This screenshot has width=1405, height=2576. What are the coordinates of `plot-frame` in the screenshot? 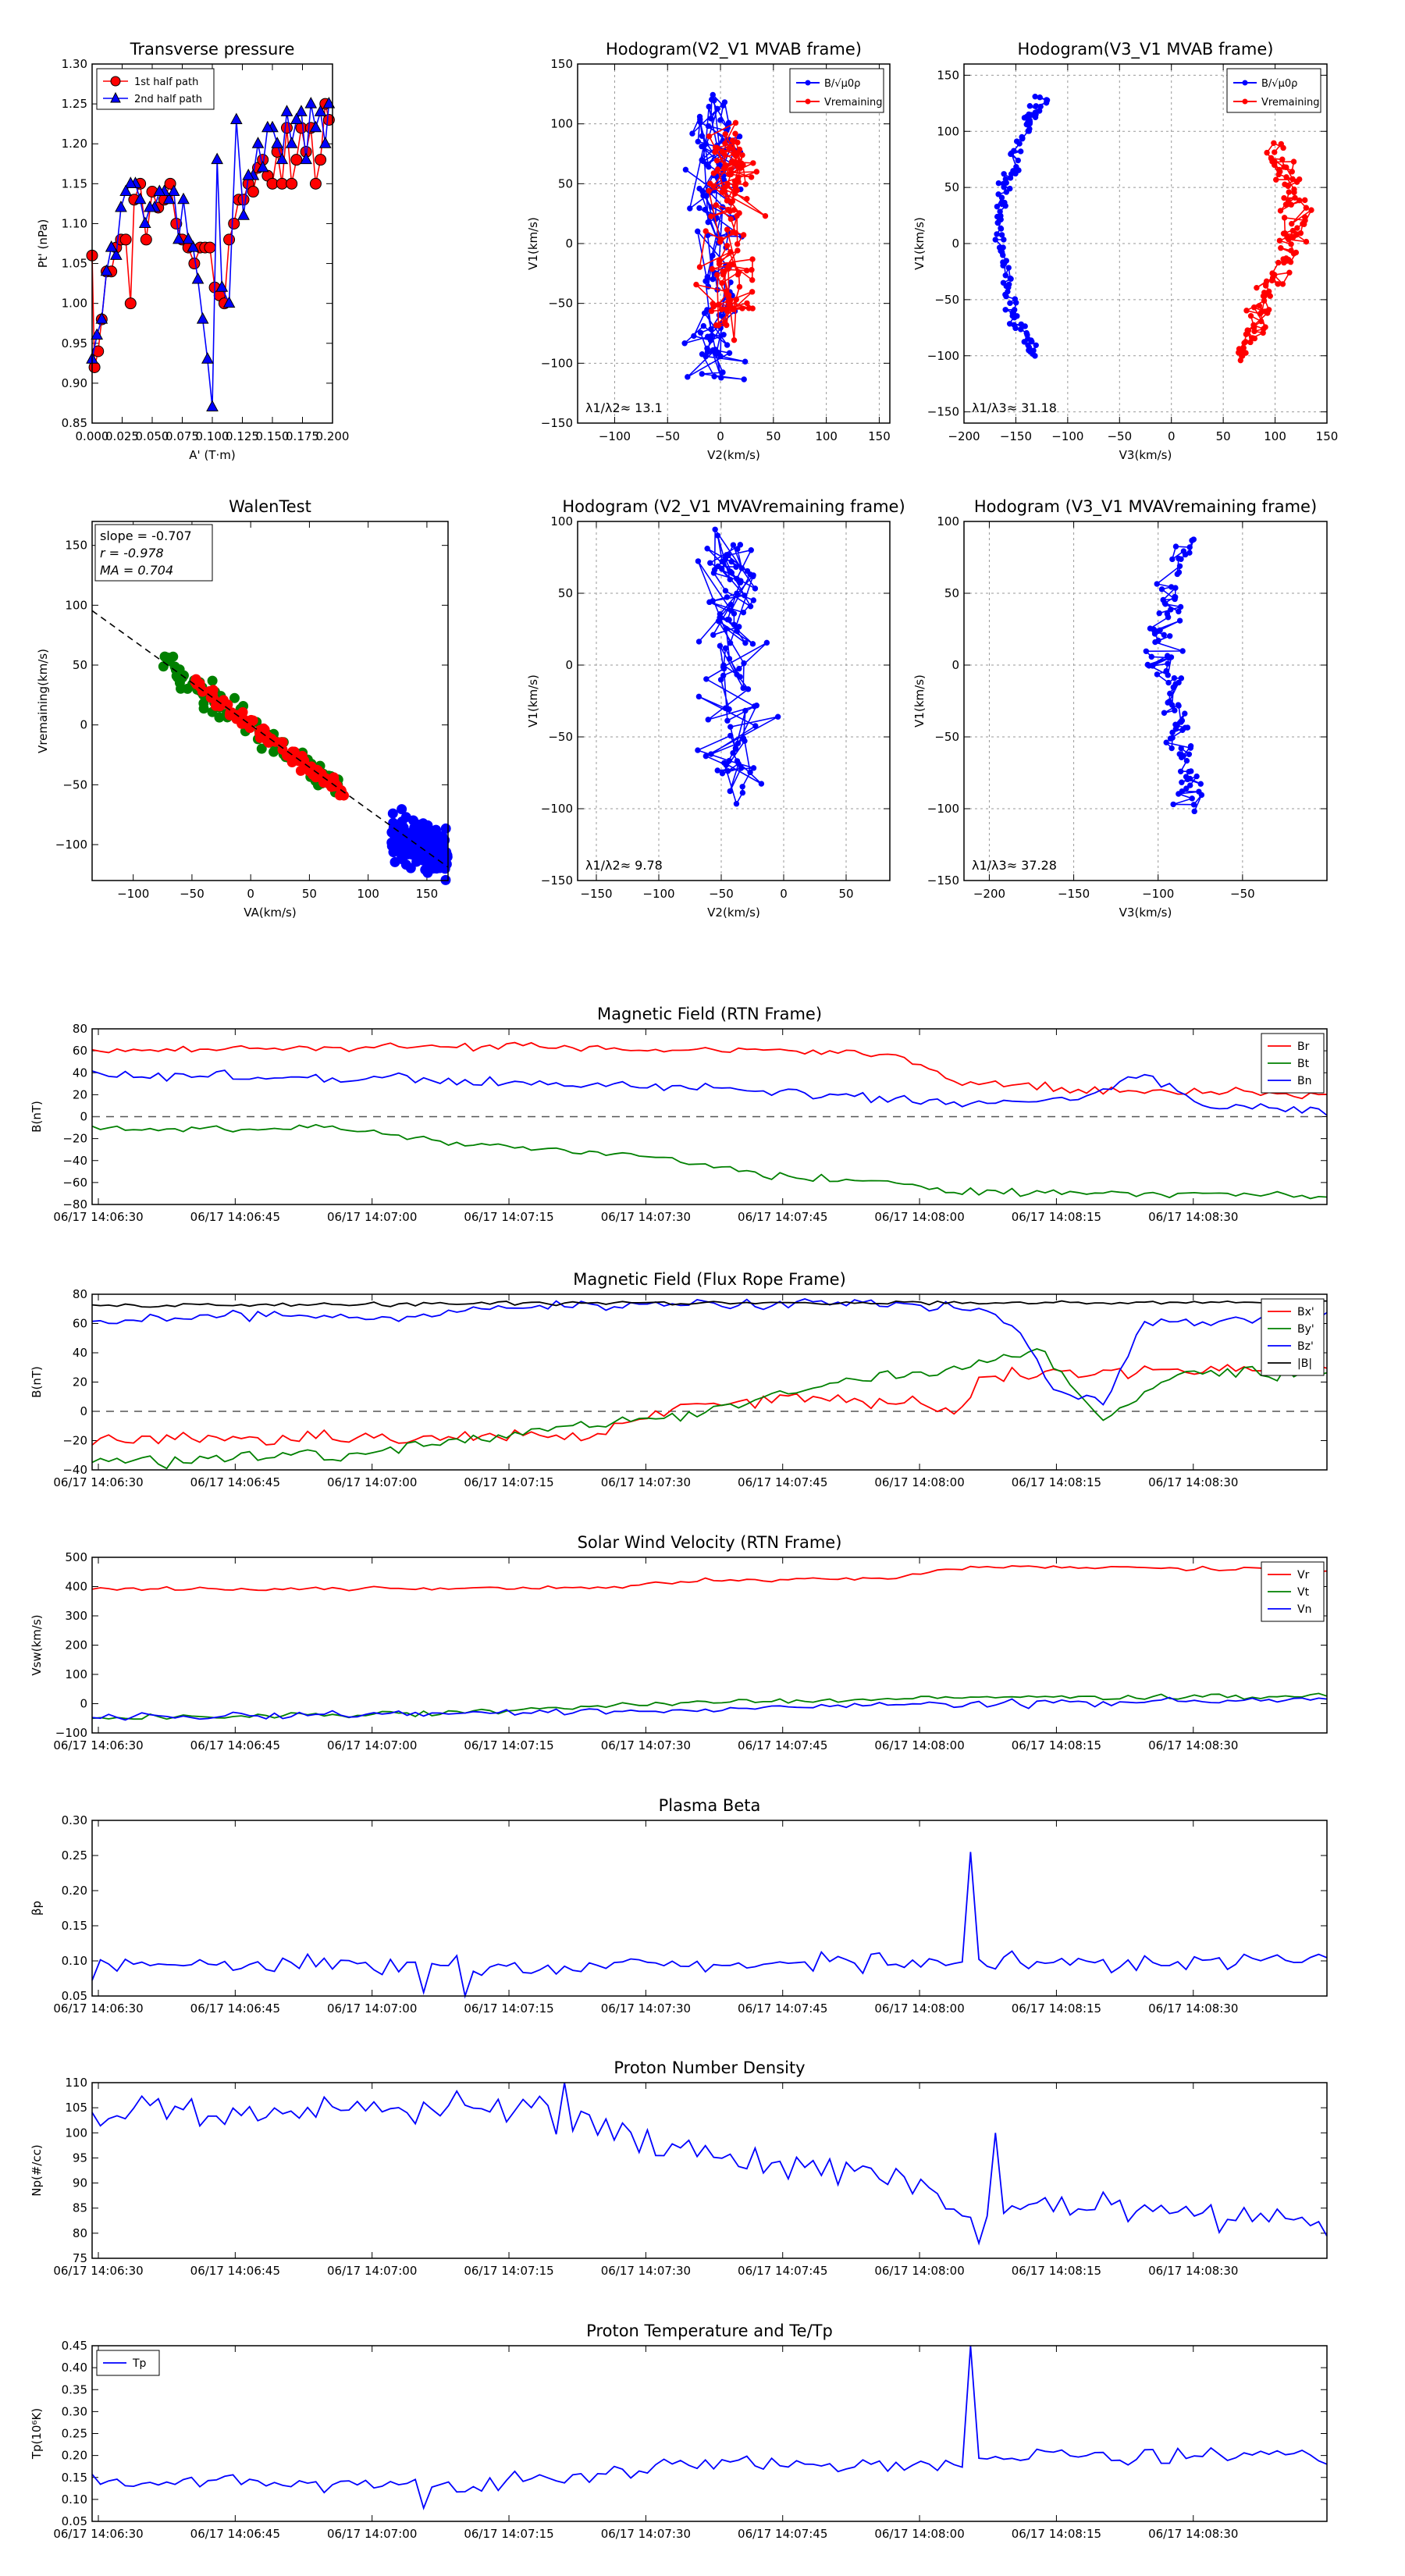 It's located at (710, 1116).